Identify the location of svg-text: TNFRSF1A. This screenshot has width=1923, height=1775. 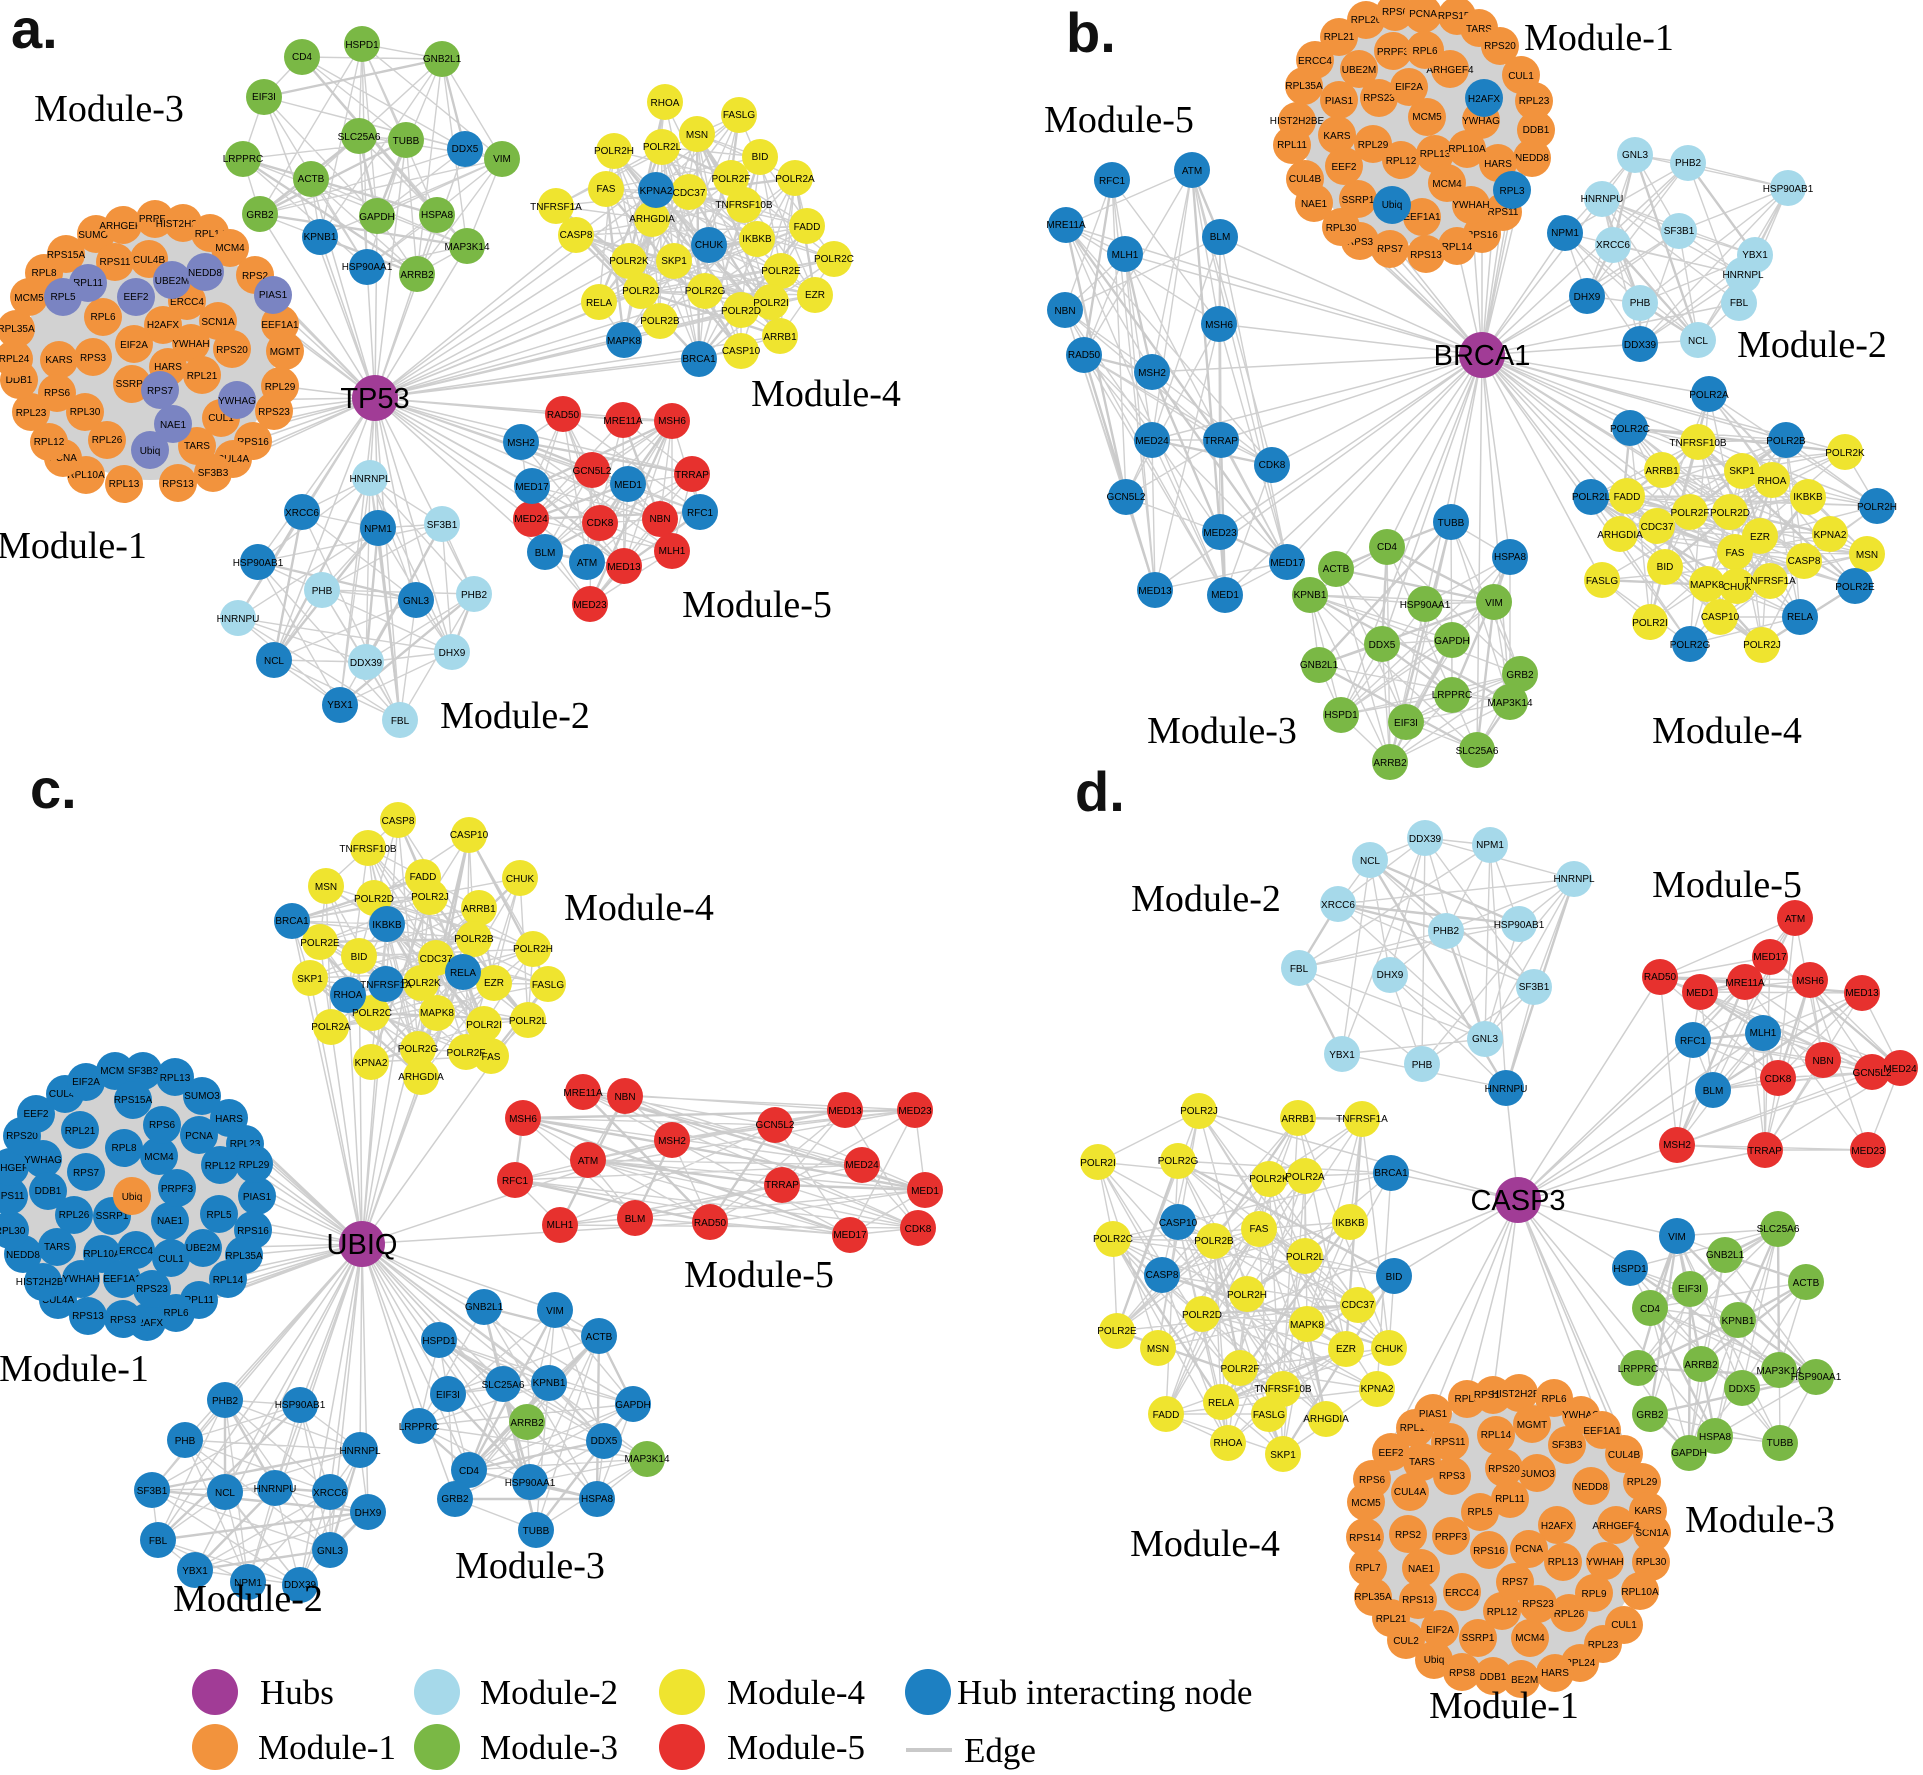
(556, 207).